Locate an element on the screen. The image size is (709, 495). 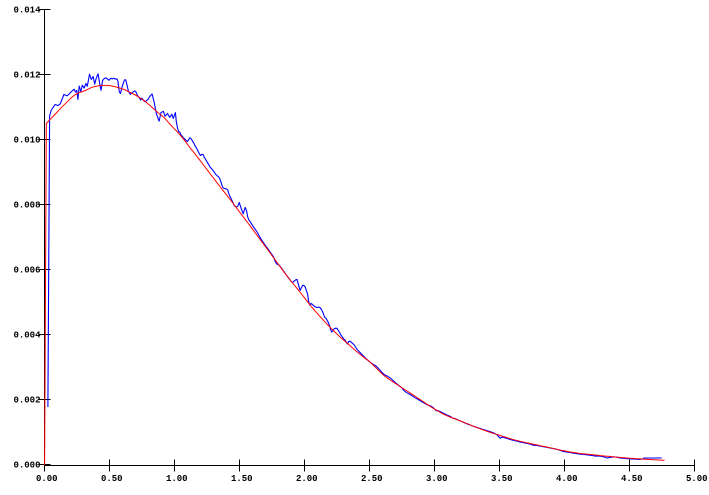
svg-text: 2.50 is located at coordinates (372, 479).